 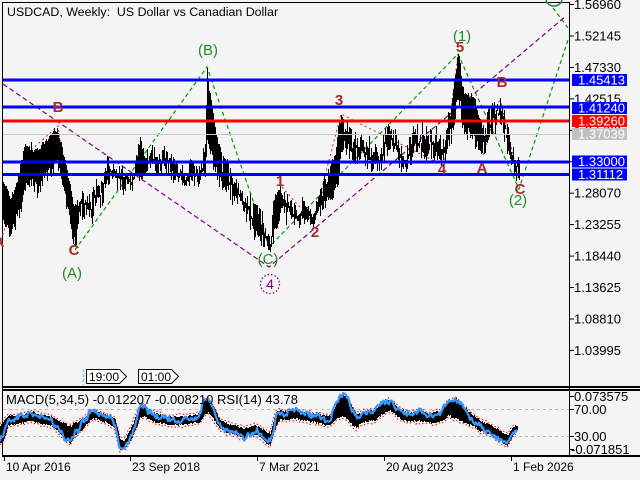 What do you see at coordinates (597, 256) in the screenshot?
I see `svg-text: 1.18440` at bounding box center [597, 256].